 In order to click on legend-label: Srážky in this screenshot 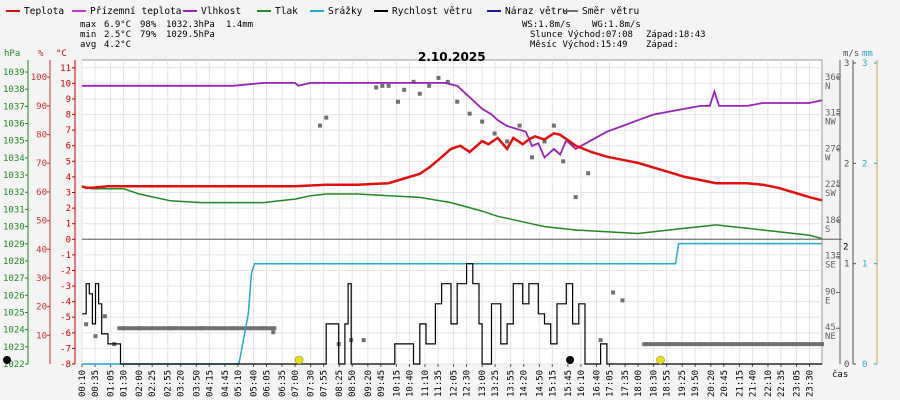, I will do `click(345, 11)`.